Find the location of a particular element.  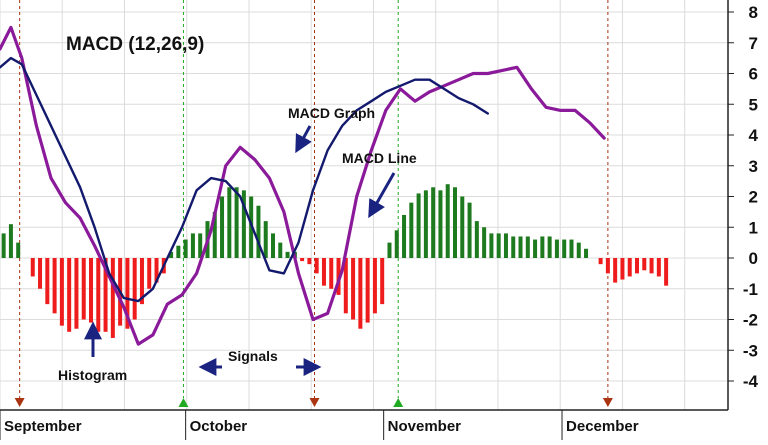

y-tick-label: 0 is located at coordinates (753, 258).